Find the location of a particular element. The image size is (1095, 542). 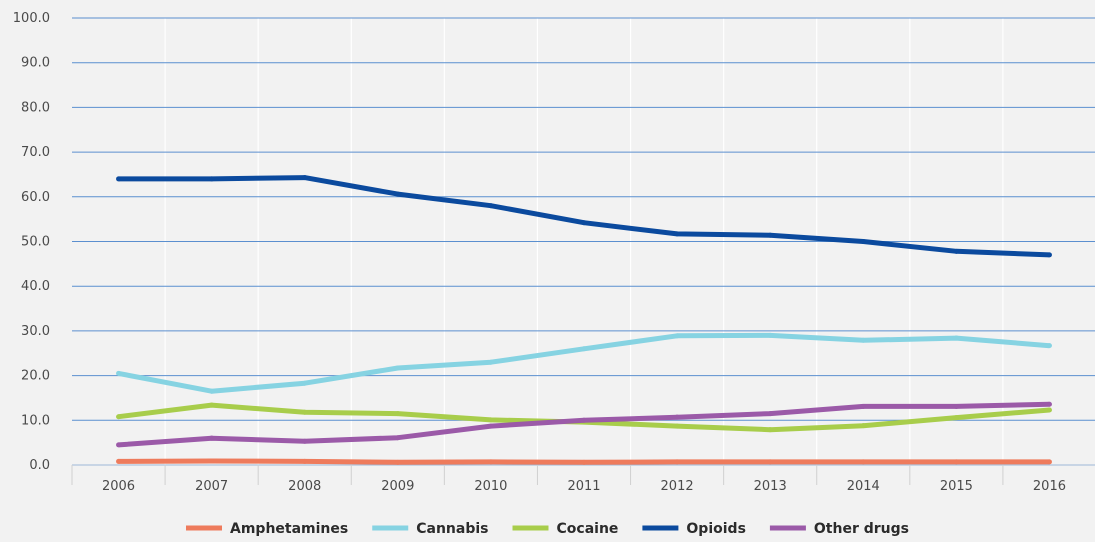

legend-label: Cannabis is located at coordinates (452, 529).